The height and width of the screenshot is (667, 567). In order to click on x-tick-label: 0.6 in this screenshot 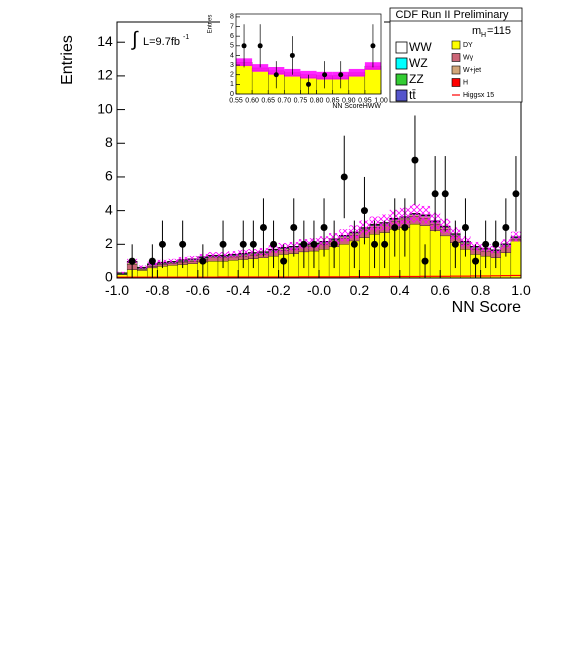, I will do `click(440, 290)`.